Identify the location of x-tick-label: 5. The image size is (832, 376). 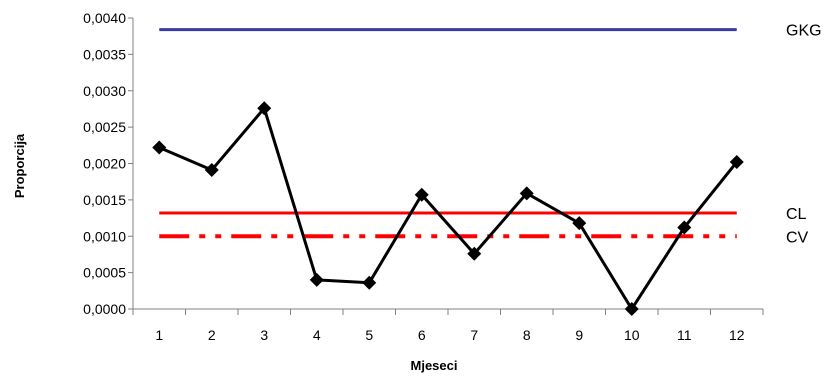
(369, 335).